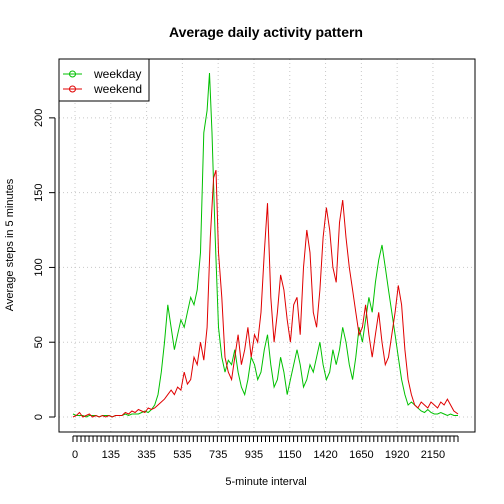 This screenshot has height=504, width=504. Describe the element at coordinates (39, 417) in the screenshot. I see `y-tick-label: 0` at that location.